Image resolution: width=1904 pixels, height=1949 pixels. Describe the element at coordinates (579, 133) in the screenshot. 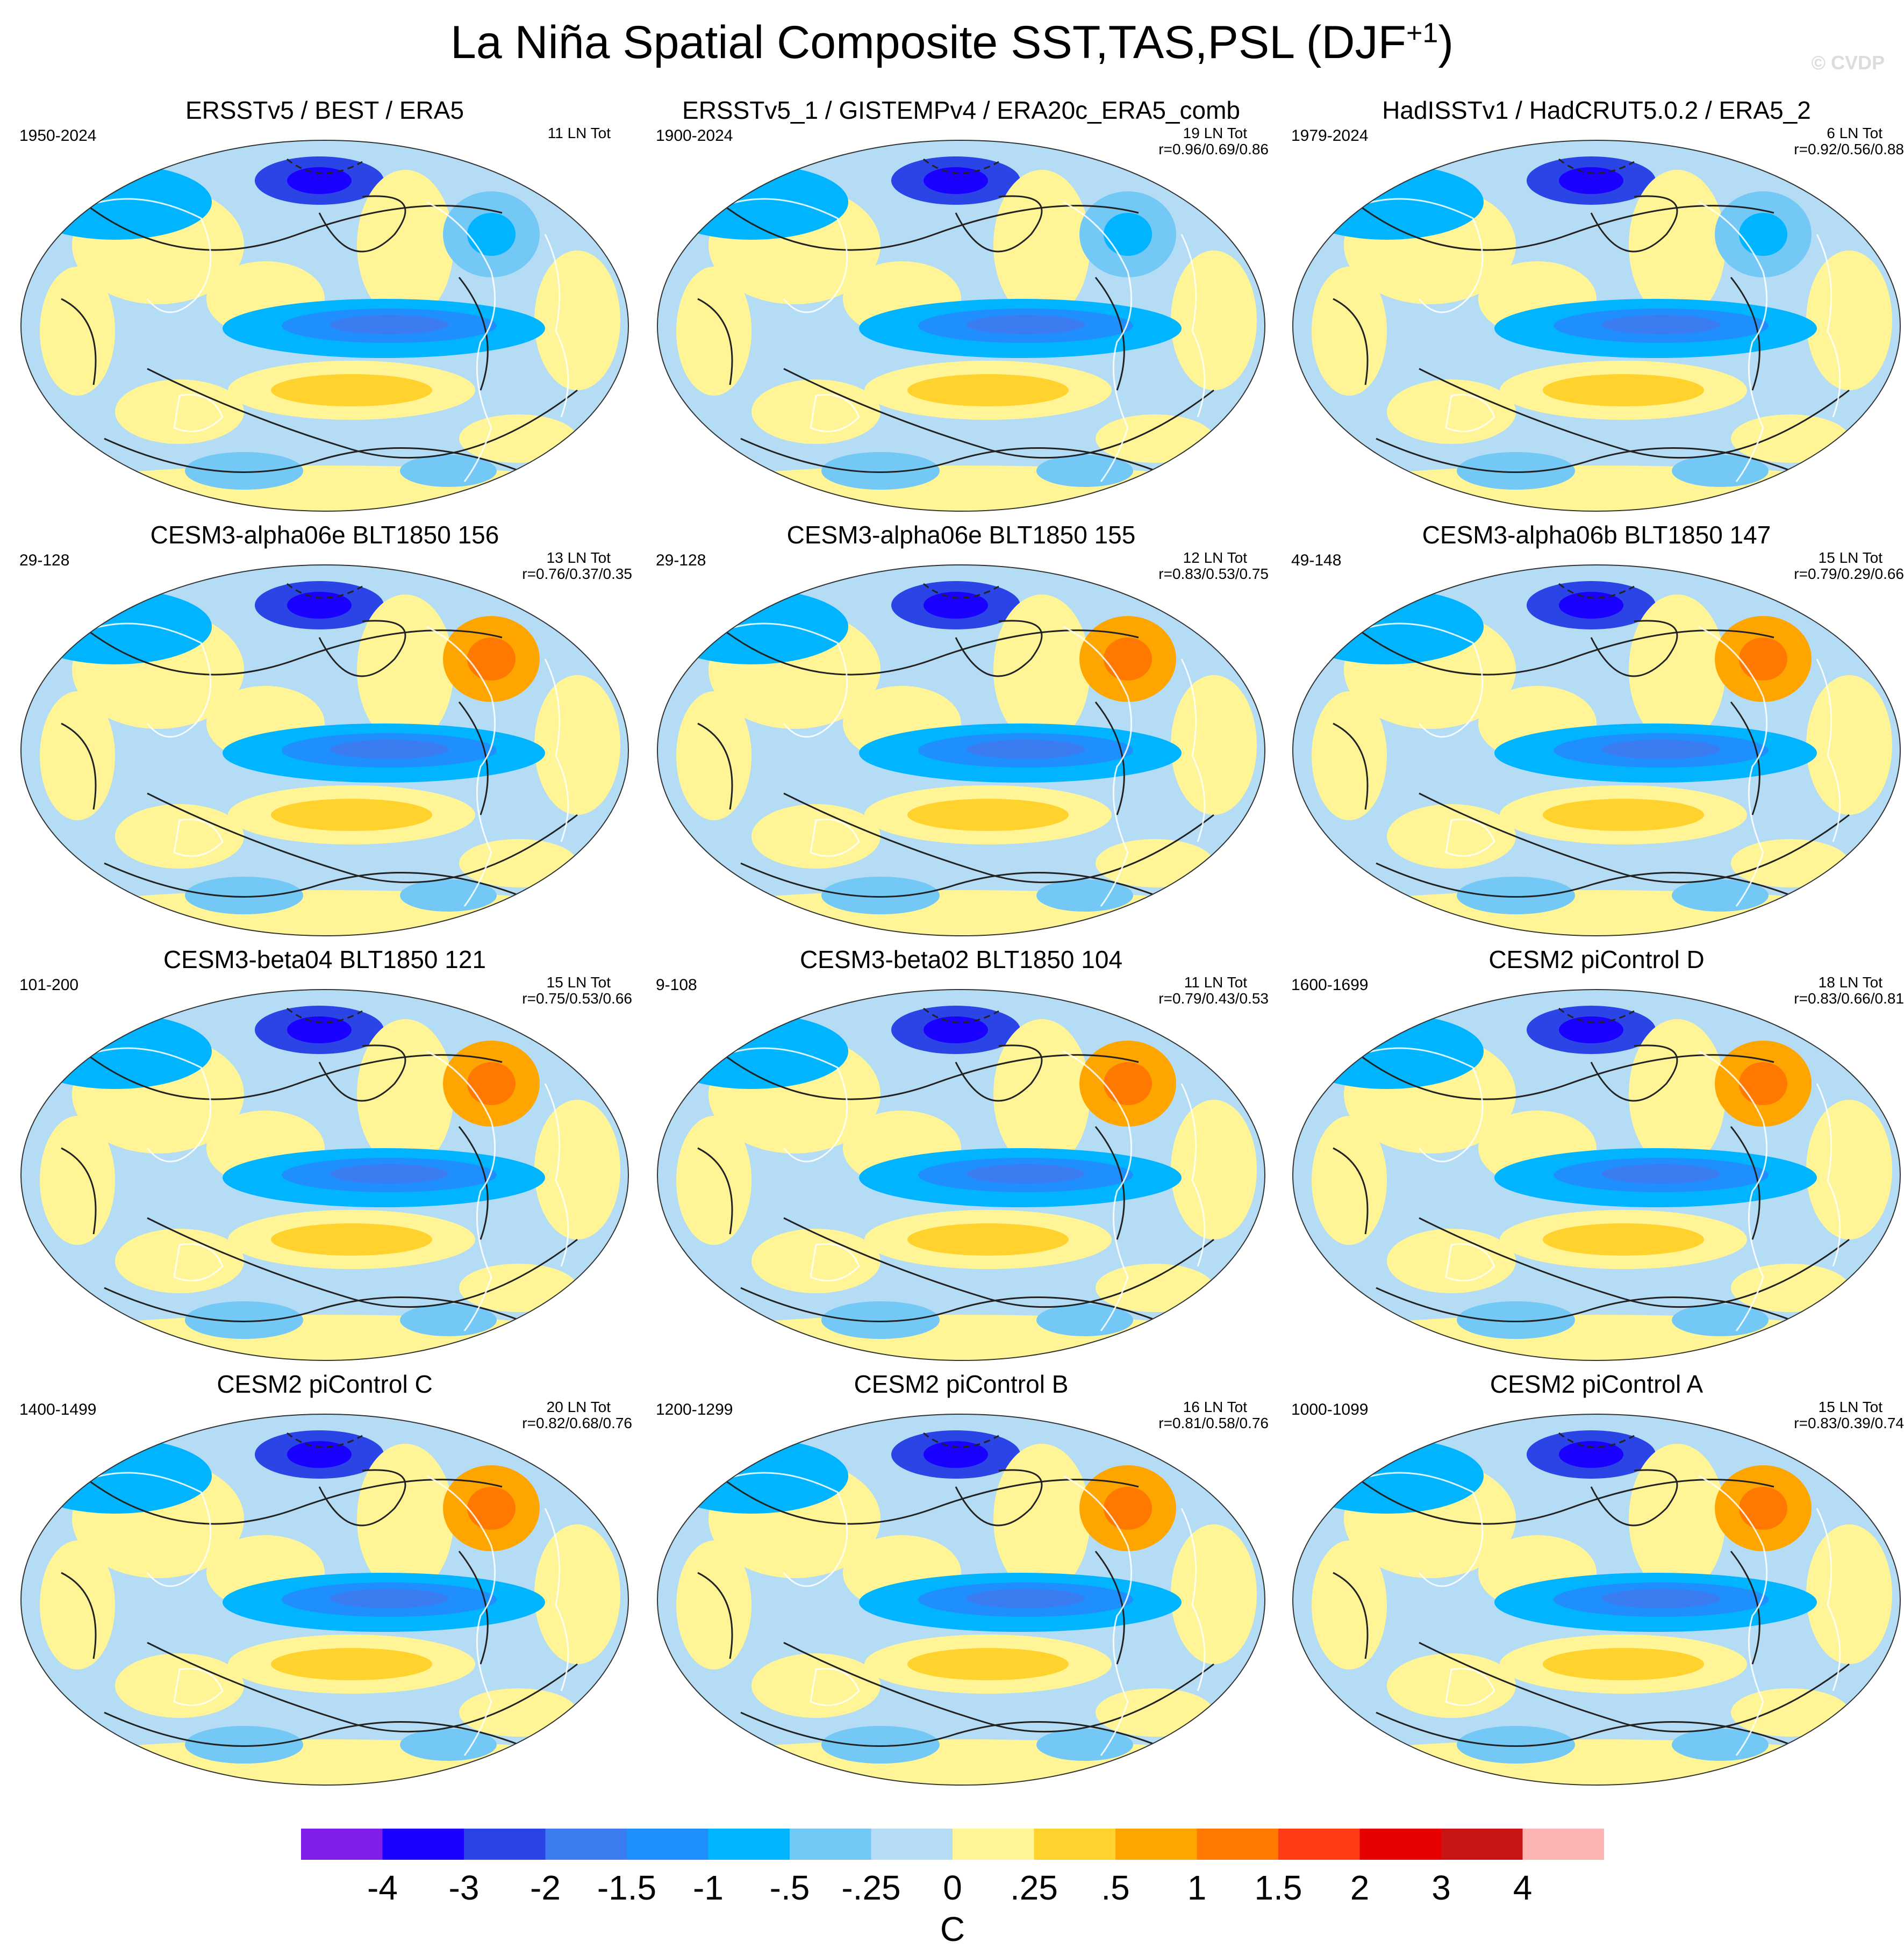

I see `la-nina-count: 11 LN Tot` at that location.